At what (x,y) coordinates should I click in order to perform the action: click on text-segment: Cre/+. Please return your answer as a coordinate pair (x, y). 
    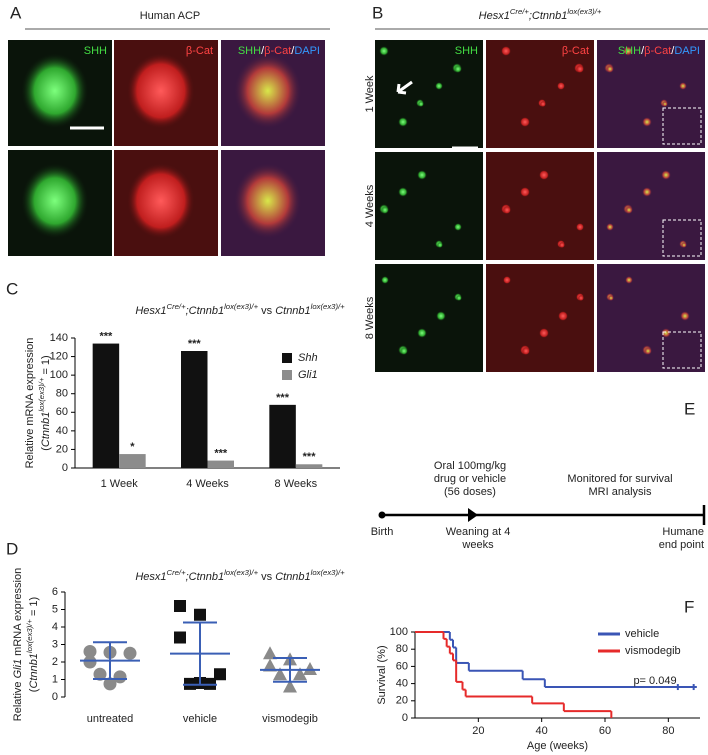
    Looking at the image, I should click on (177, 572).